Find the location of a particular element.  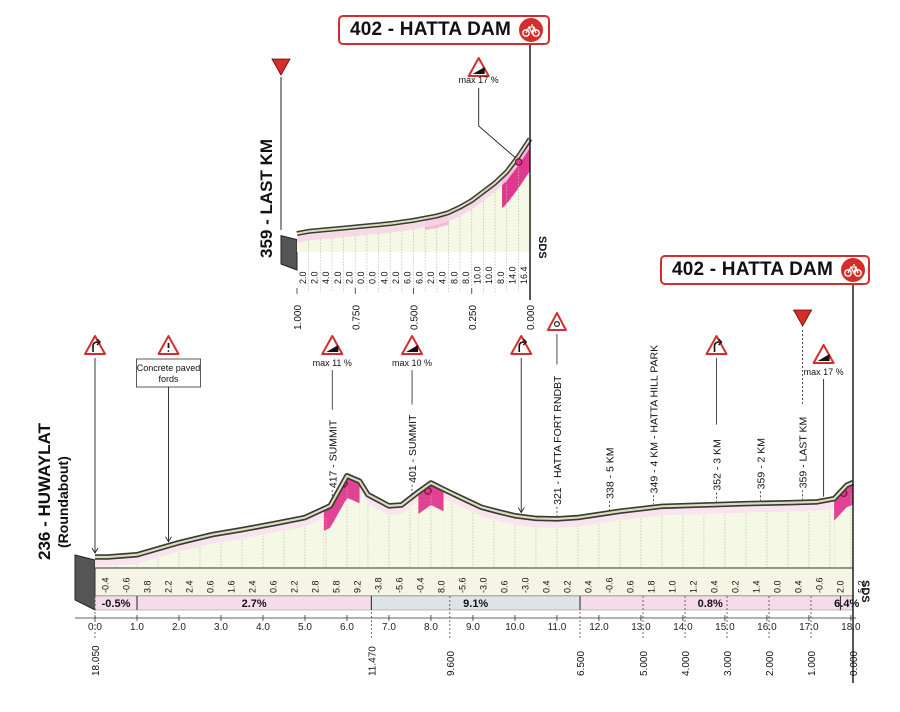

climb-highlight-base is located at coordinates (341, 533).